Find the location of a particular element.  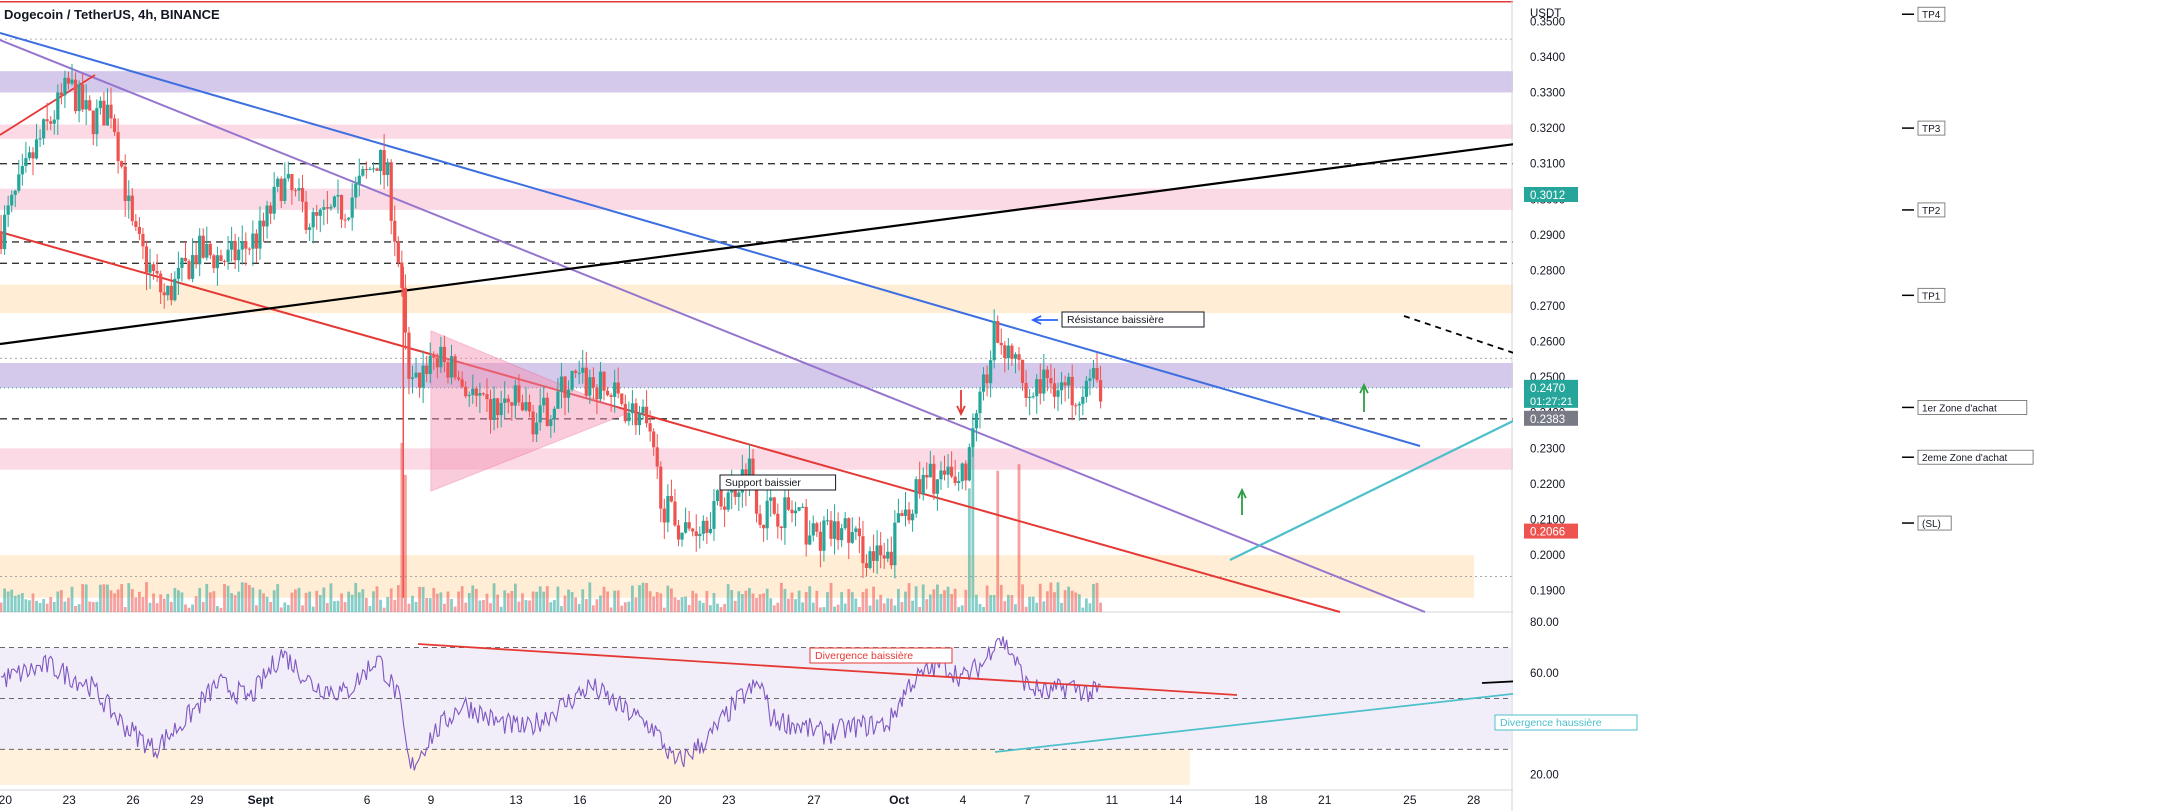

time-tick-label: 11 is located at coordinates (1112, 800).